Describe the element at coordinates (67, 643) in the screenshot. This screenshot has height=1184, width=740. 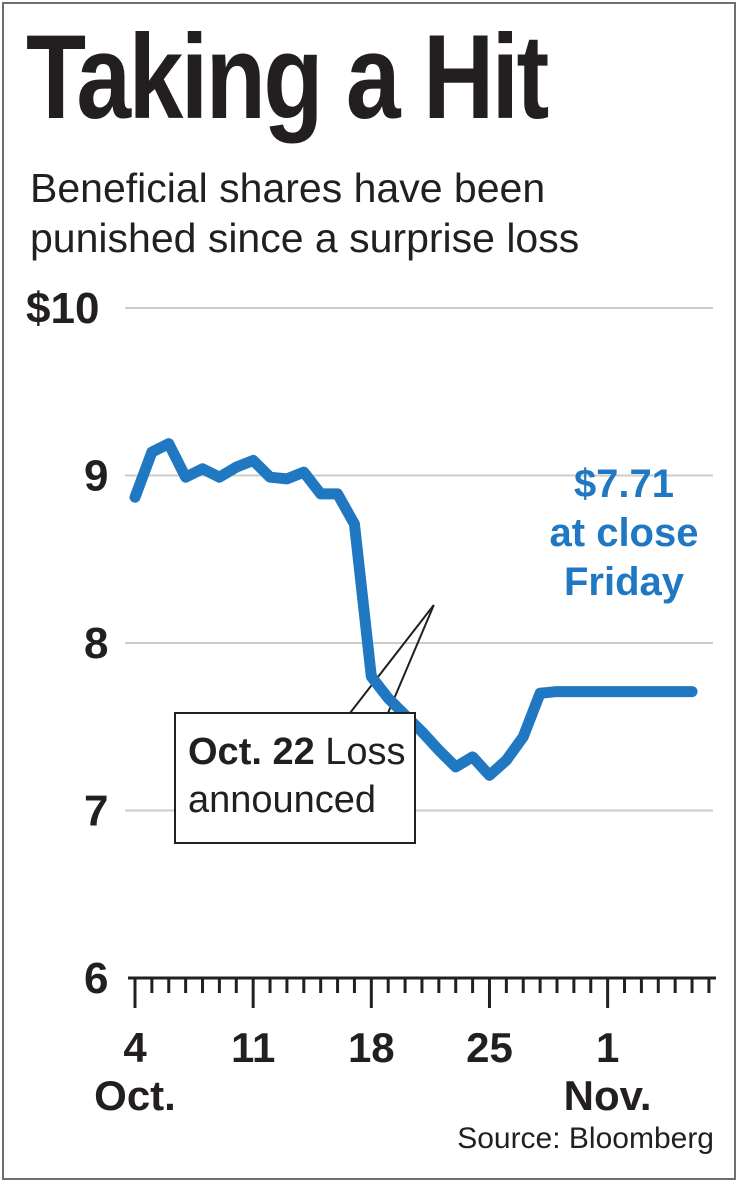
I see `y-axis: $10 9 8 7 6` at that location.